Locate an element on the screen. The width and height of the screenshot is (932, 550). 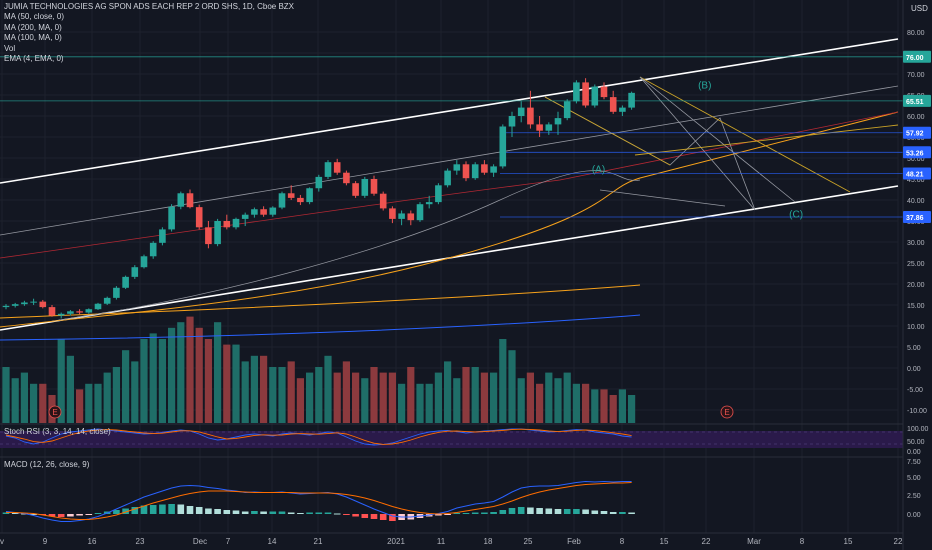
price-label-text: 48.21 is located at coordinates (915, 175).